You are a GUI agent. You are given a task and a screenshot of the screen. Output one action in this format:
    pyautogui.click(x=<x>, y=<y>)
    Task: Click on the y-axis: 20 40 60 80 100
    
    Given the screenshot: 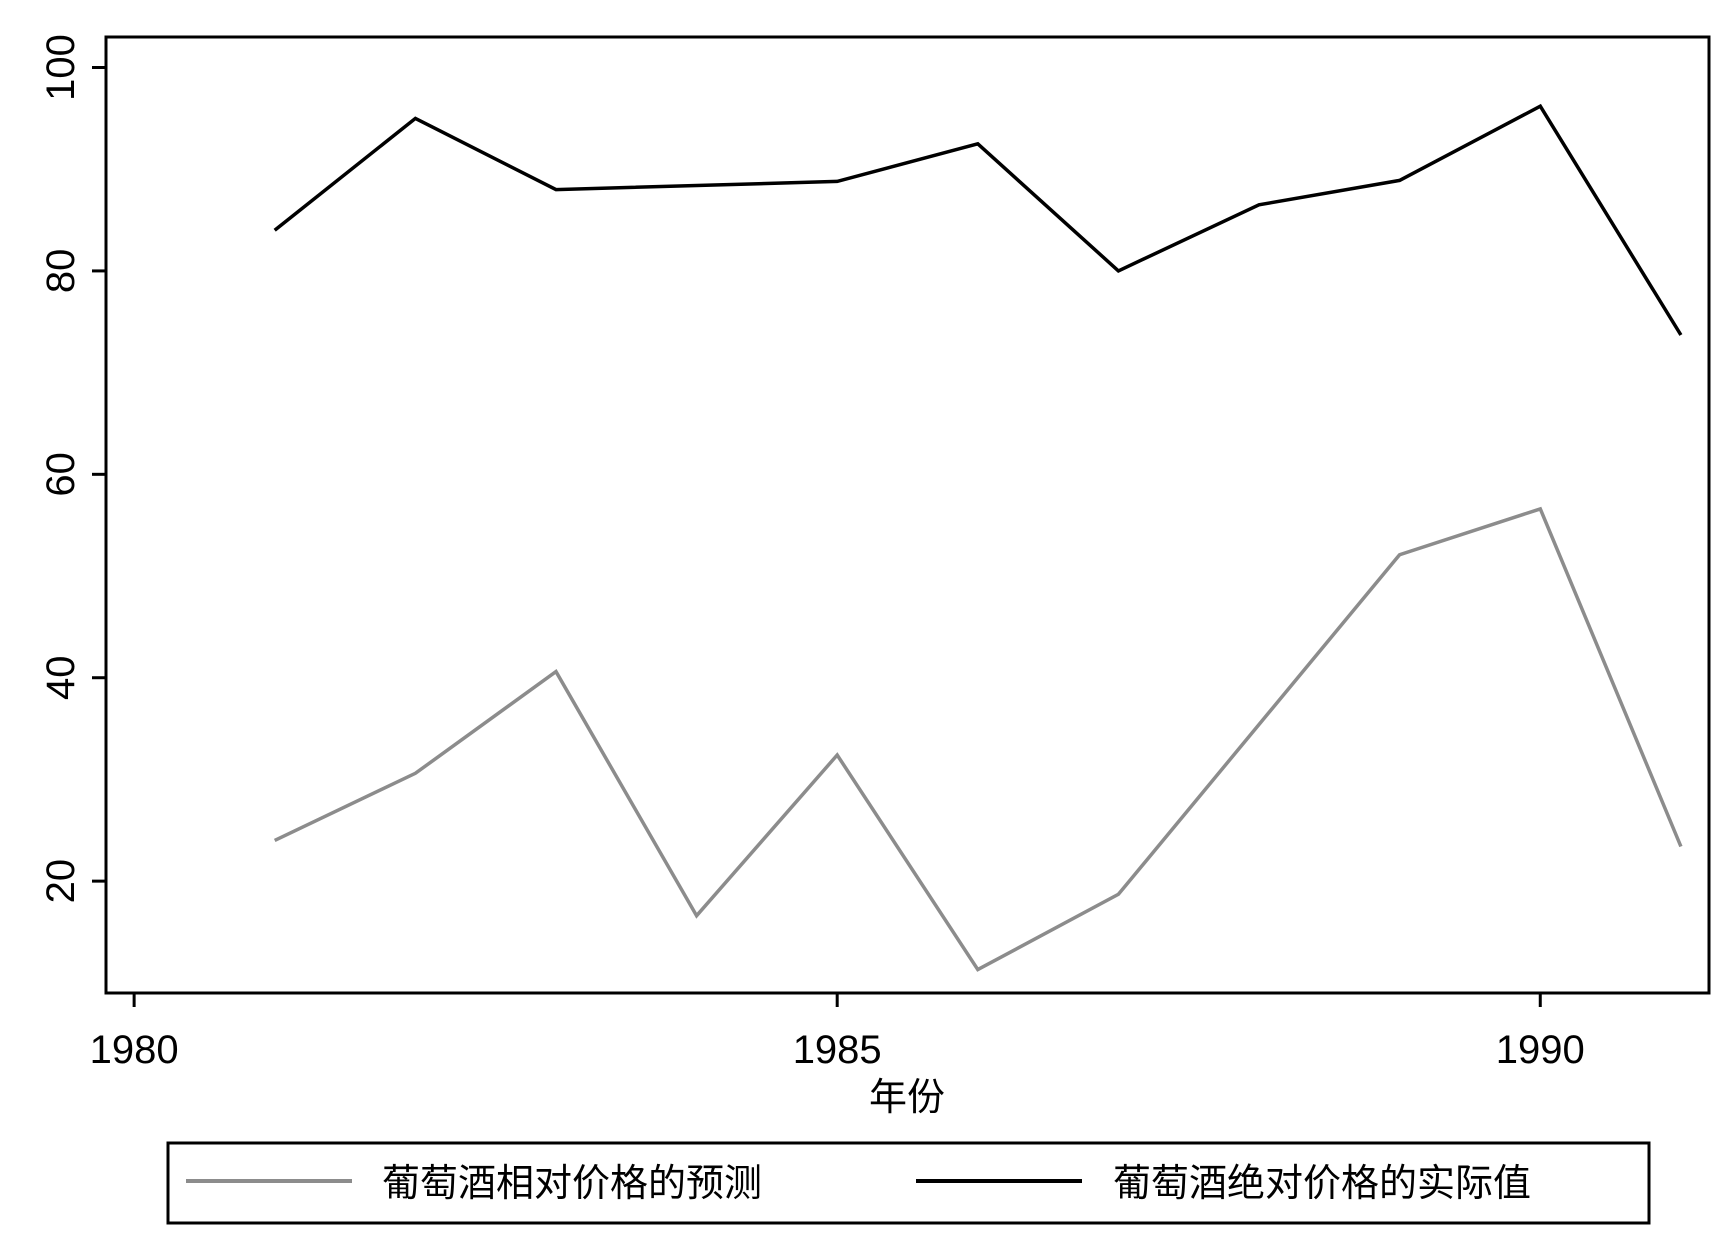 What is the action you would take?
    pyautogui.click(x=72, y=468)
    